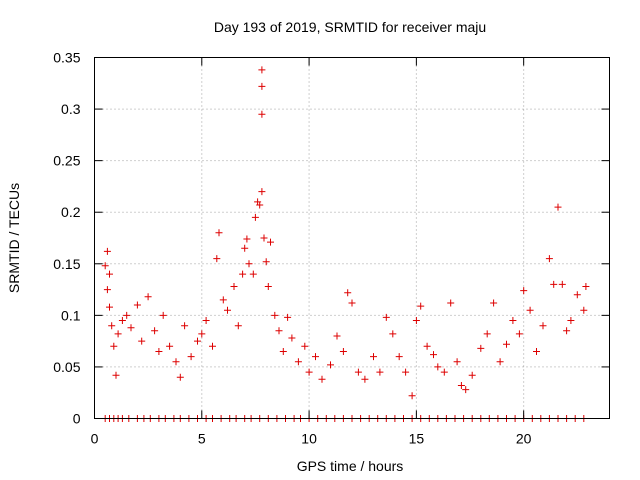  Describe the element at coordinates (66, 58) in the screenshot. I see `y-tick-label: 0.35` at that location.